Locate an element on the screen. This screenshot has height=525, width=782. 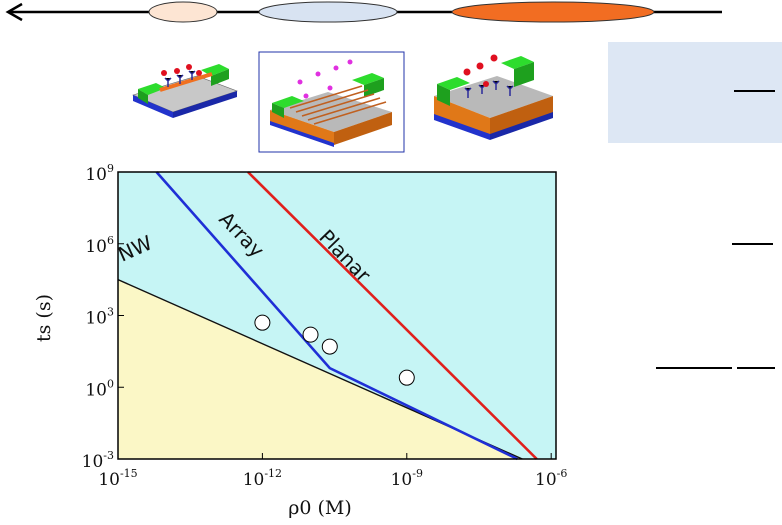
x-tick-label-3: 10⁻⁶ is located at coordinates (551, 478).